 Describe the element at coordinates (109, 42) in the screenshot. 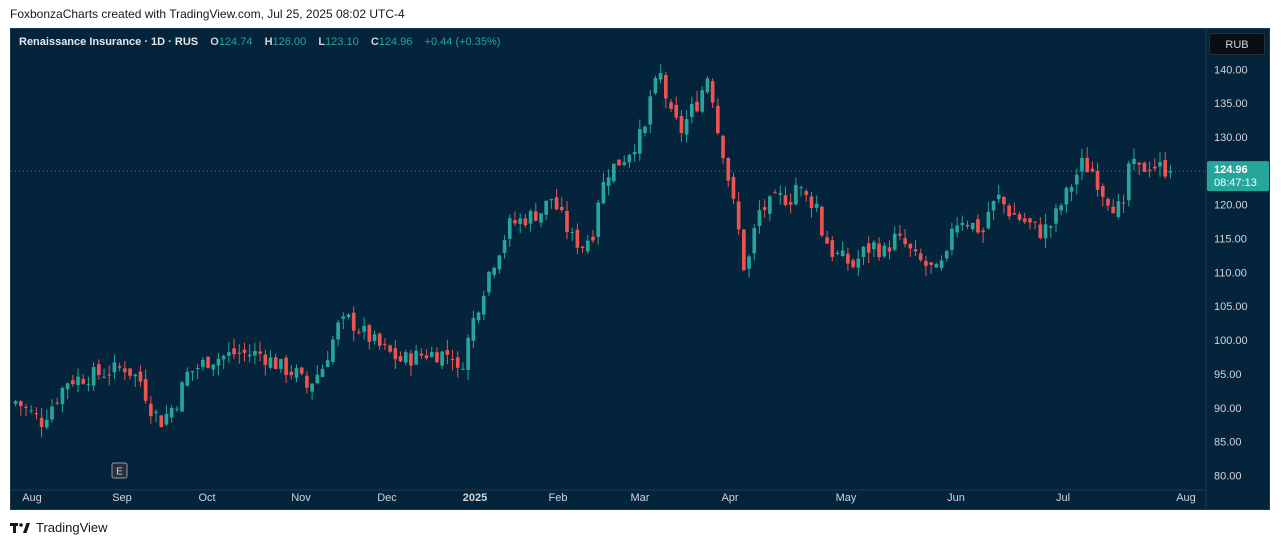

I see `symbol-name: Renaissance Insurance · 1D · RUS` at that location.